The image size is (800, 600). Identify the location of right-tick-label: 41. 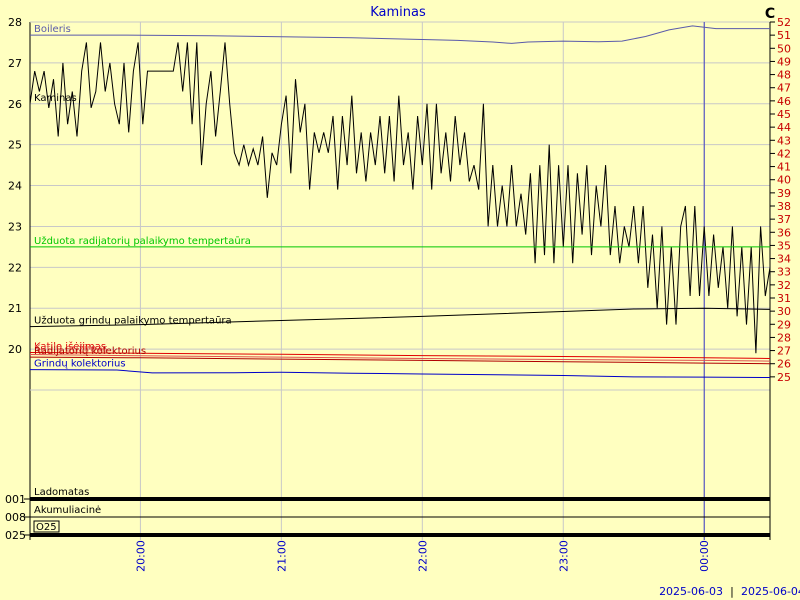
(784, 167).